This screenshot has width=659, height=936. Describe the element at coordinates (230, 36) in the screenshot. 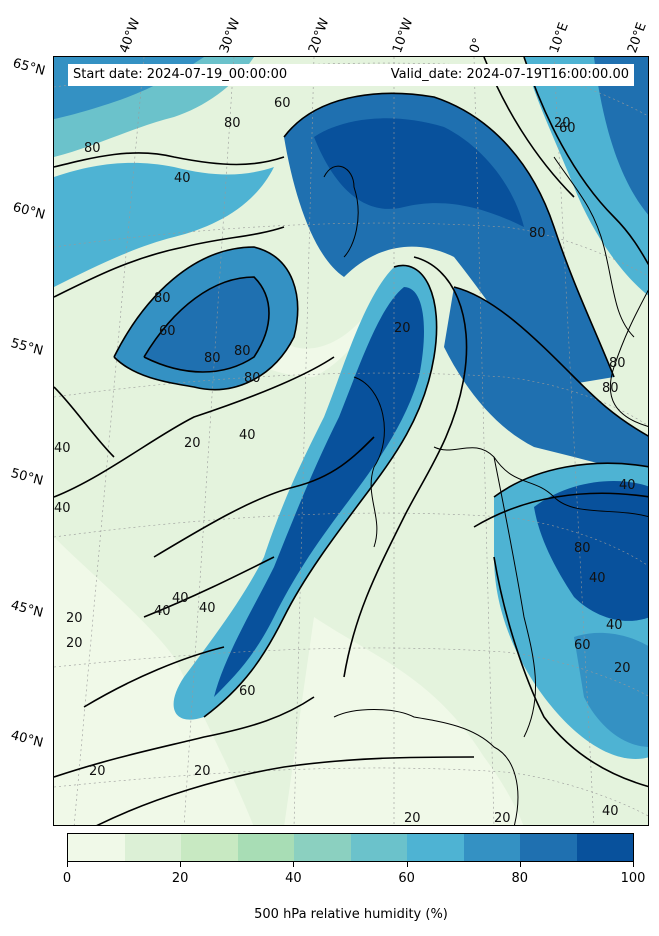

I see `longitude-label: 30°W` at that location.